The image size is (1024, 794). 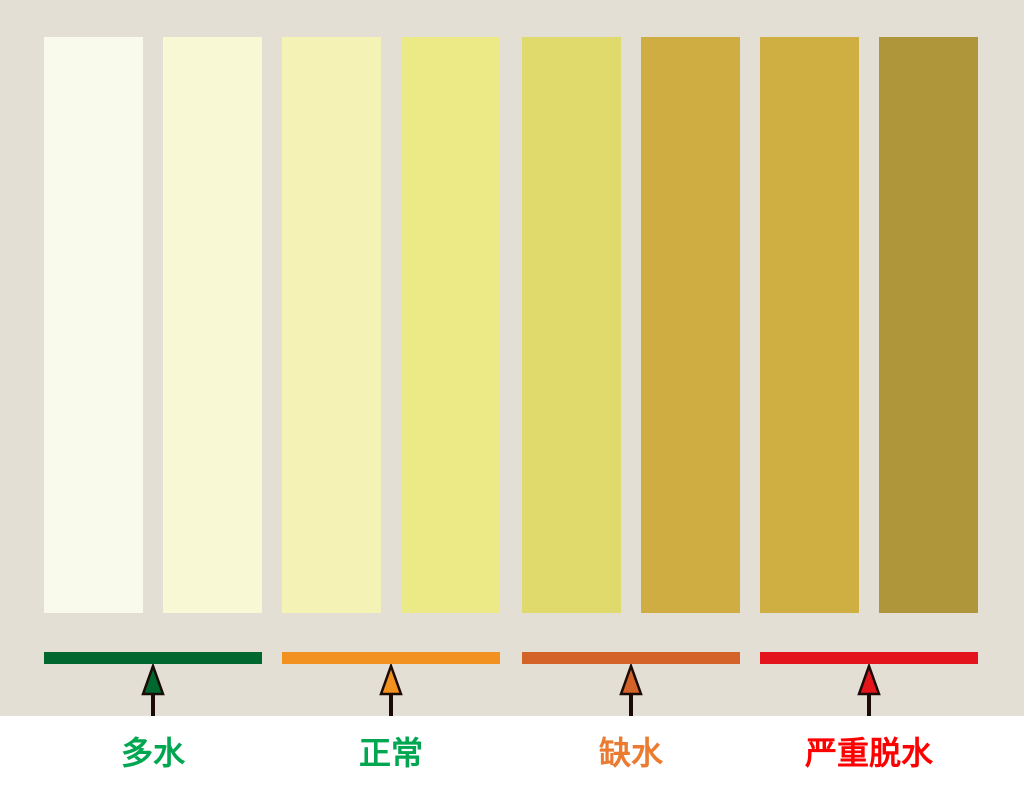 What do you see at coordinates (390, 753) in the screenshot?
I see `category-label: 正常` at bounding box center [390, 753].